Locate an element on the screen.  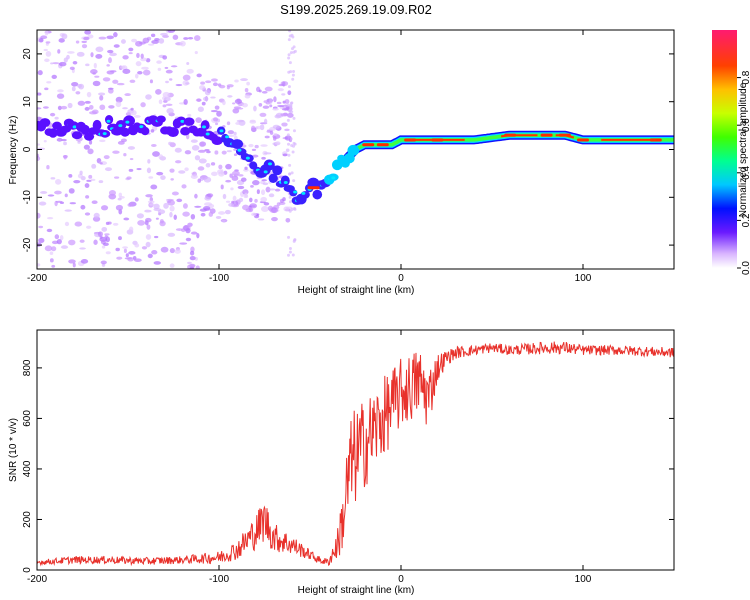
snr-xtick-label: -200 is located at coordinates (37, 579).